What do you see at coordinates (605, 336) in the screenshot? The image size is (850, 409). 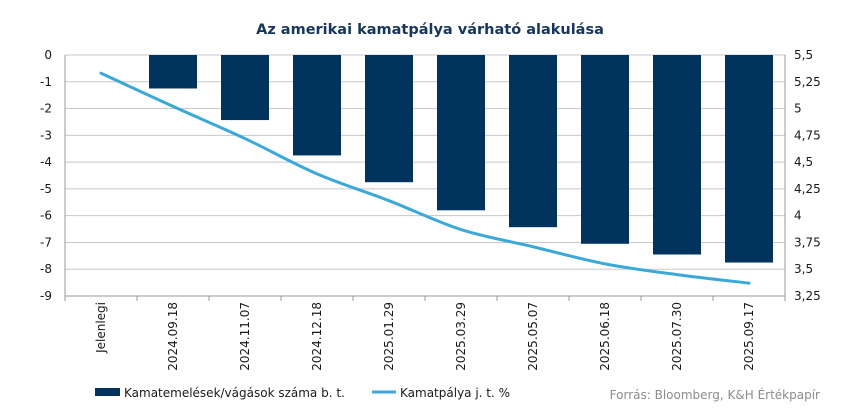 I see `x-tick-label: 2025.06.18` at bounding box center [605, 336].